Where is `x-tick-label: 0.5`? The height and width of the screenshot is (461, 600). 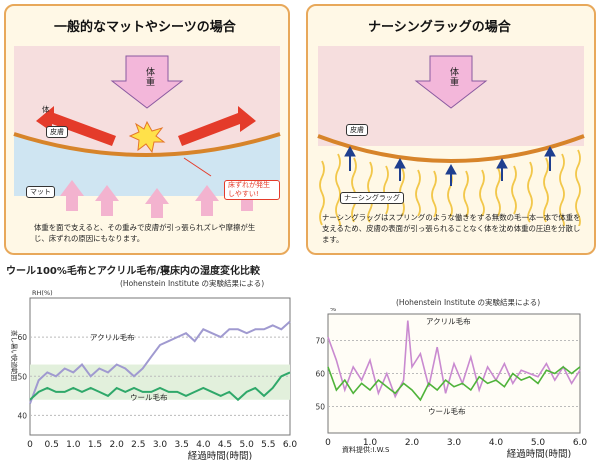 x-tick-label: 0.5 is located at coordinates (52, 445).